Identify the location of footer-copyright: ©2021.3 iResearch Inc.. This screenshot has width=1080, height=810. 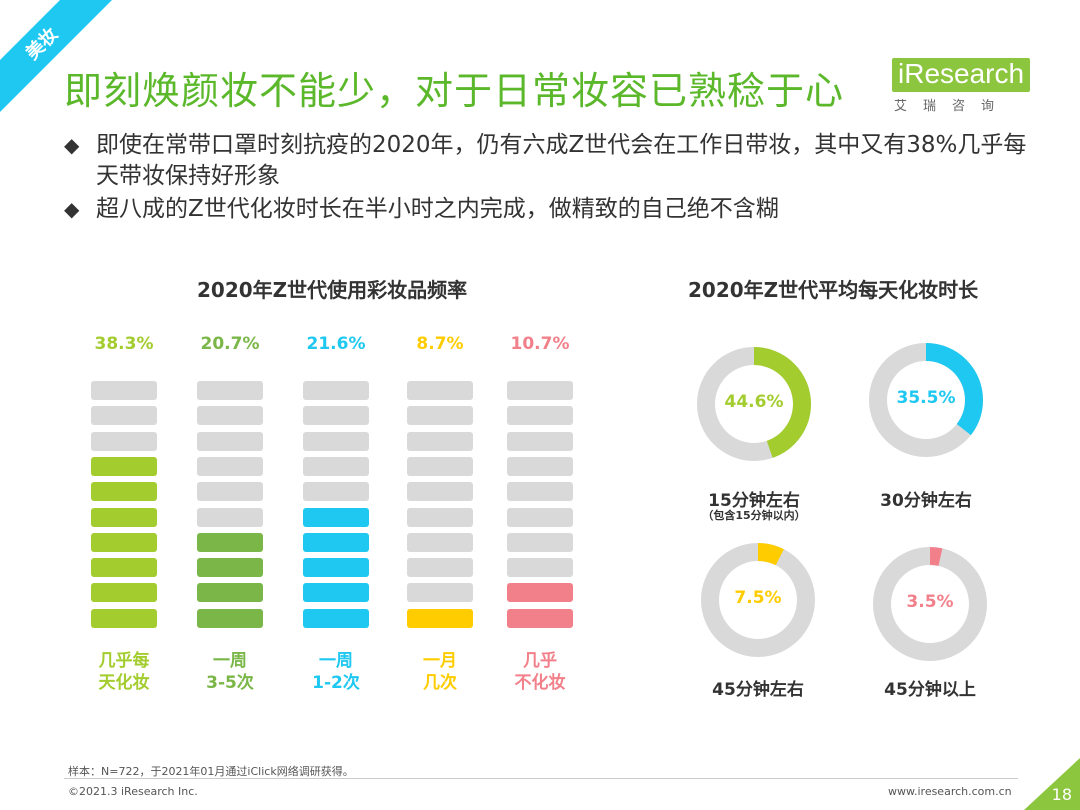
(133, 791).